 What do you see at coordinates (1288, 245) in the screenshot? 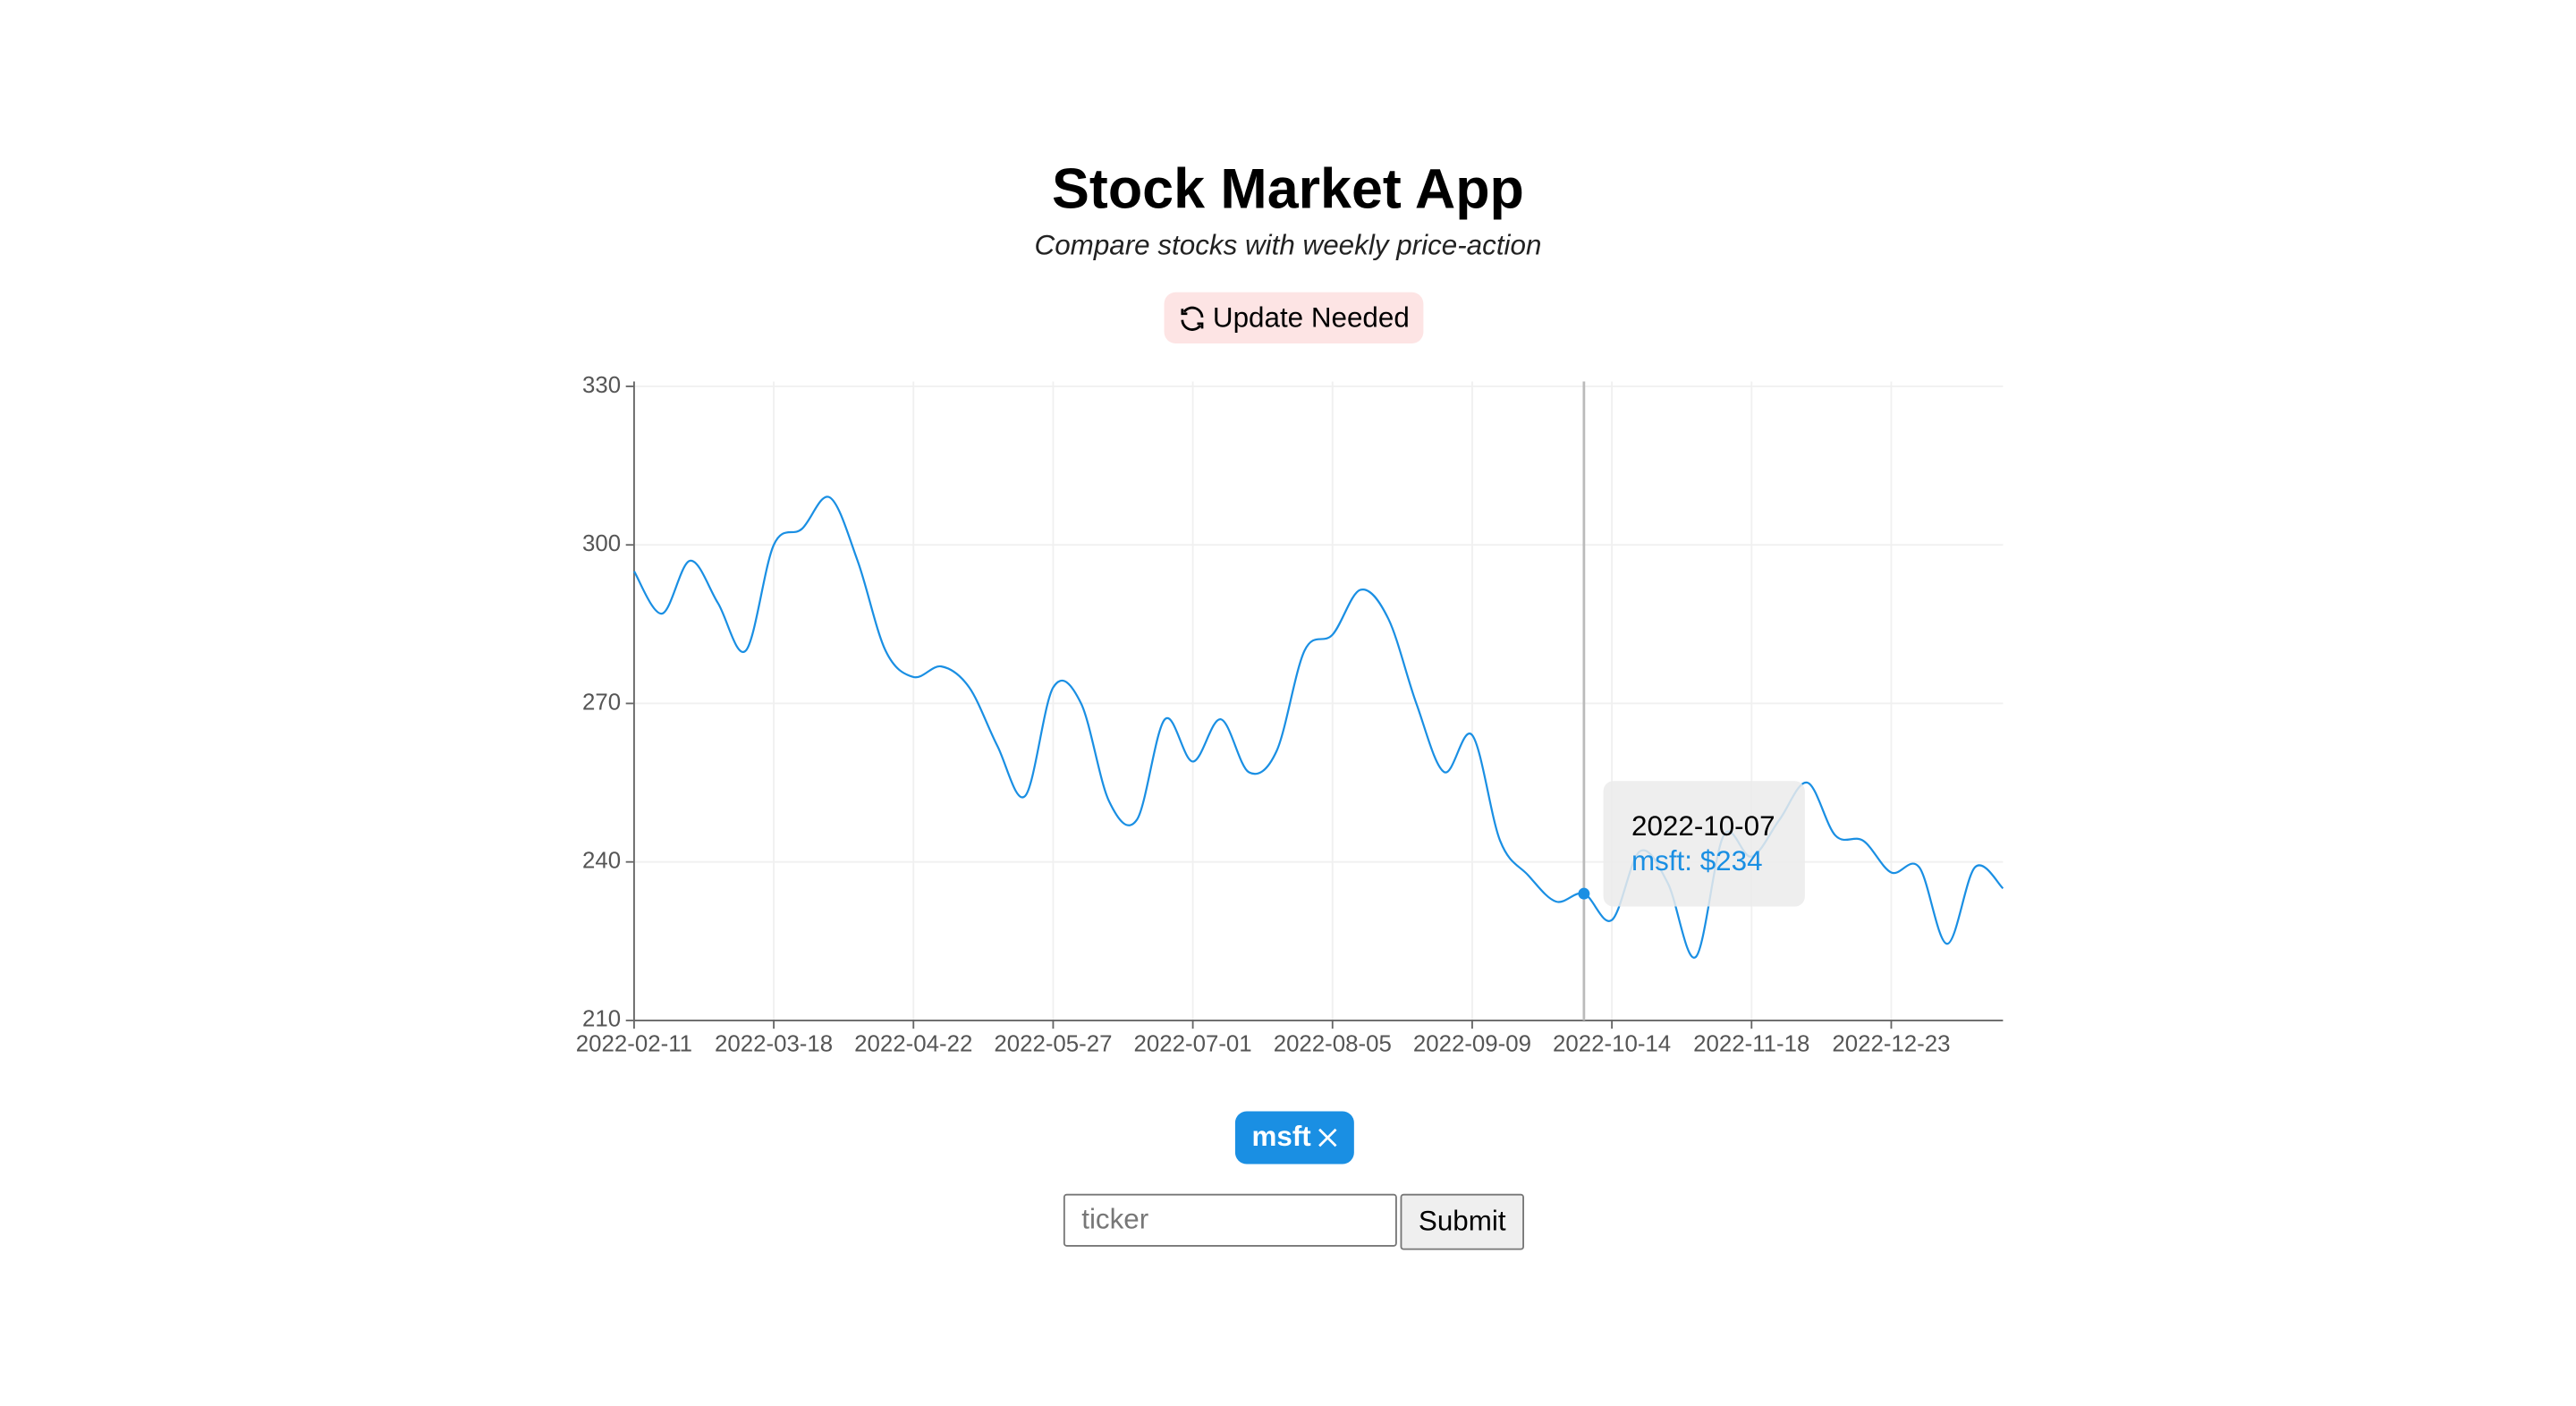
I see `subtitle: Compare stocks with weekly price-action` at bounding box center [1288, 245].